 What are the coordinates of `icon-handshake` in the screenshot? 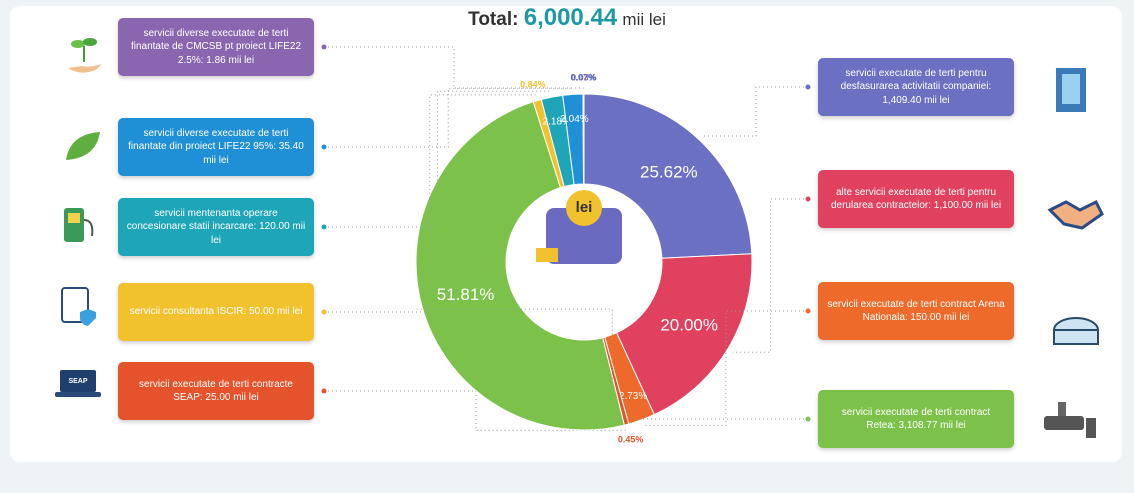 It's located at (1075, 214).